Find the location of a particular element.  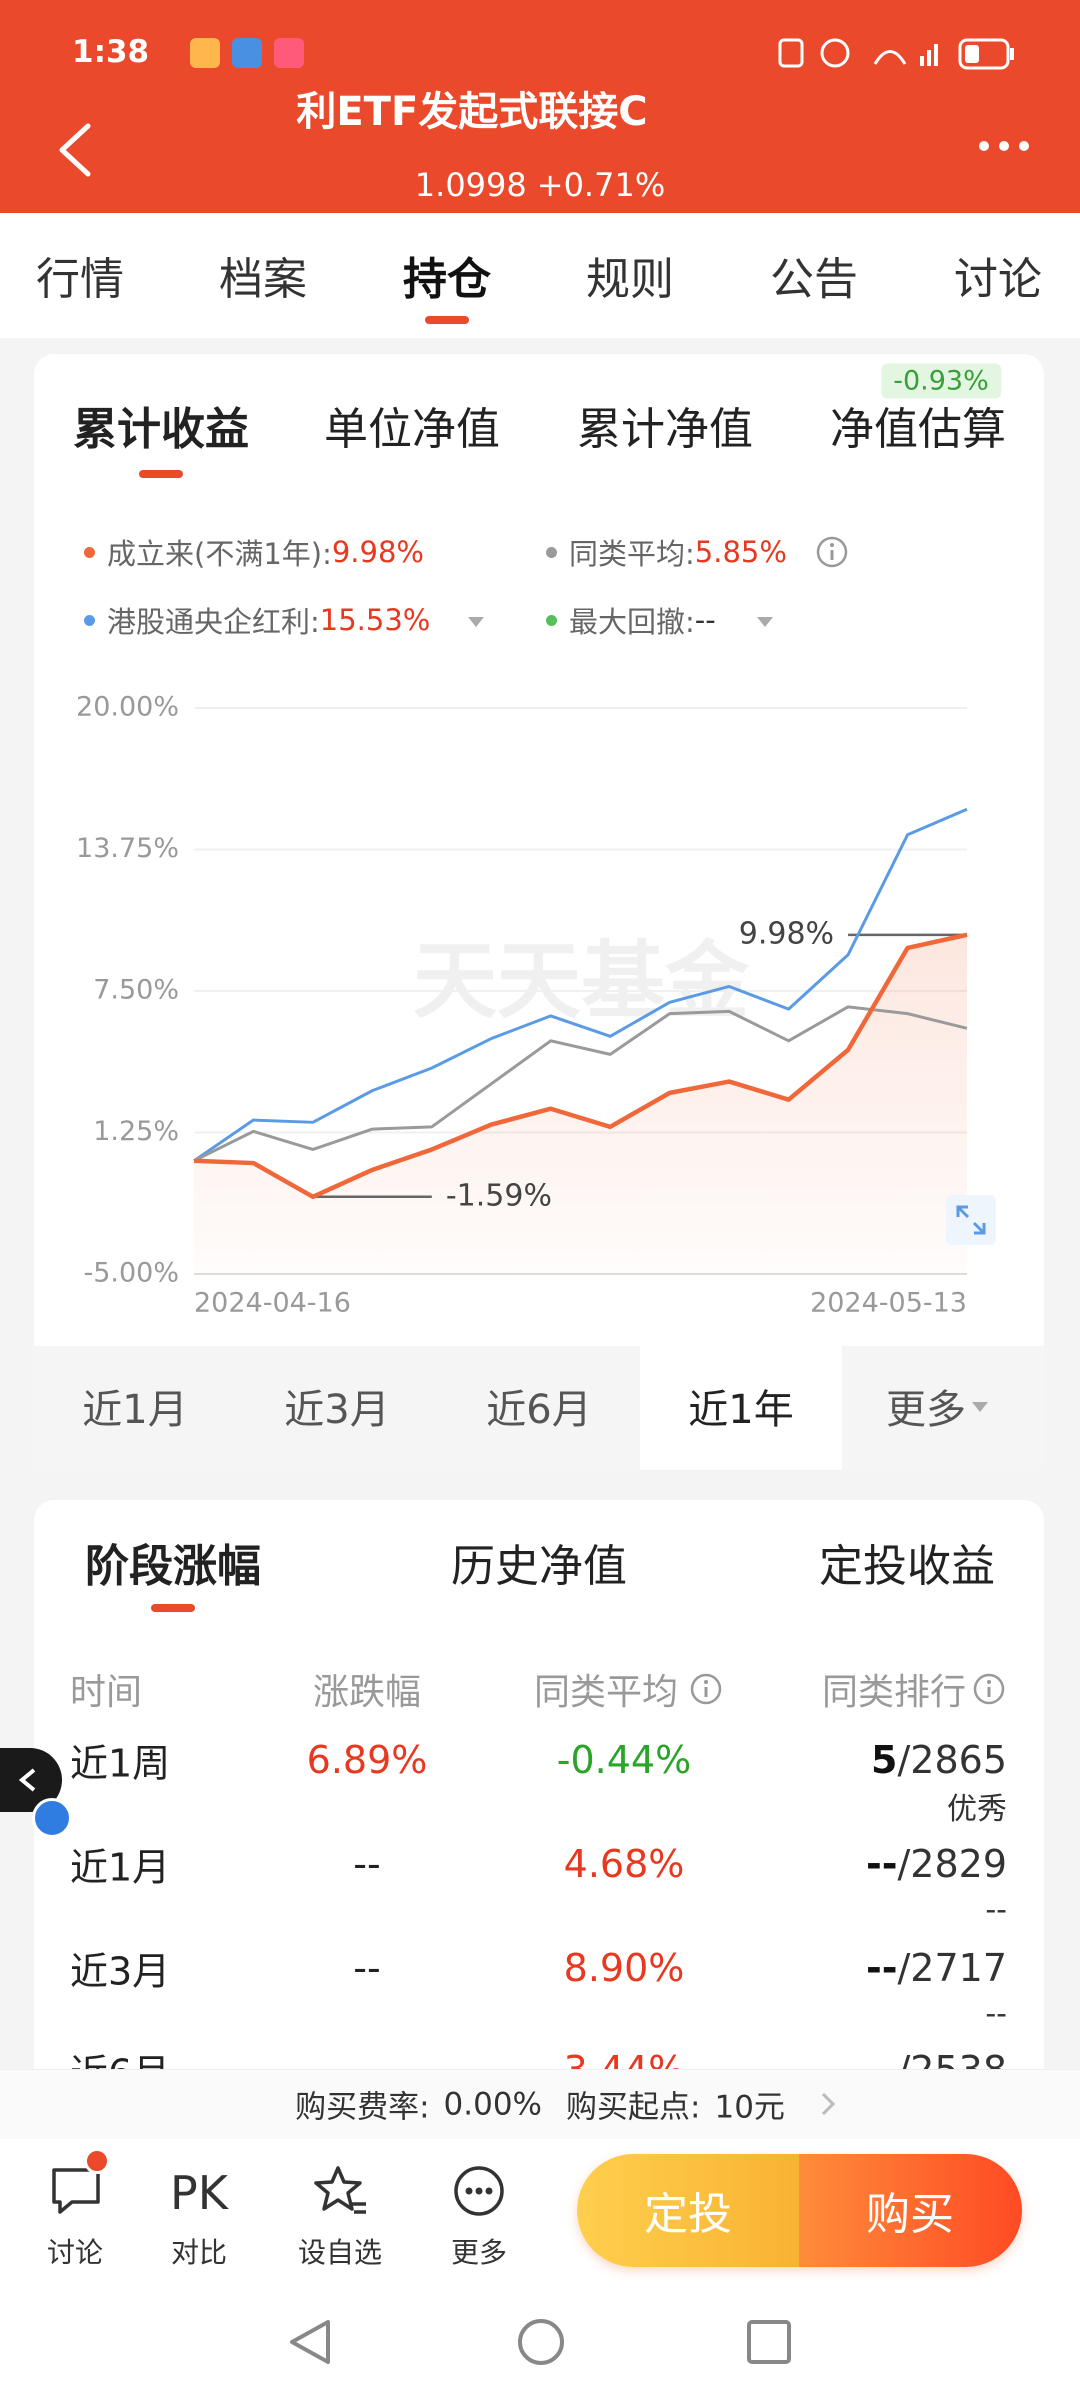

purchase-info-bar is located at coordinates (540, 2104).